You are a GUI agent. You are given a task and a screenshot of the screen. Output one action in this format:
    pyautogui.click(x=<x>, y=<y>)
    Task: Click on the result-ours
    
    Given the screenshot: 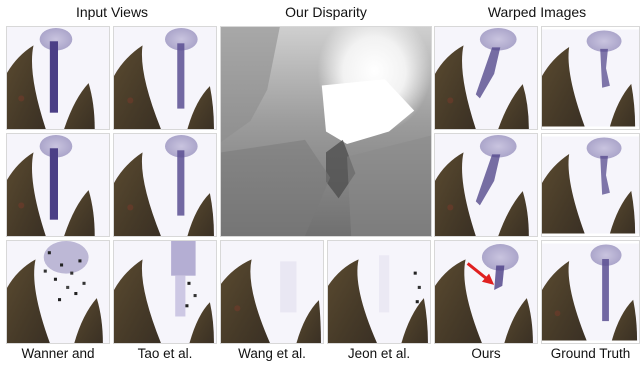 What is the action you would take?
    pyautogui.click(x=486, y=292)
    